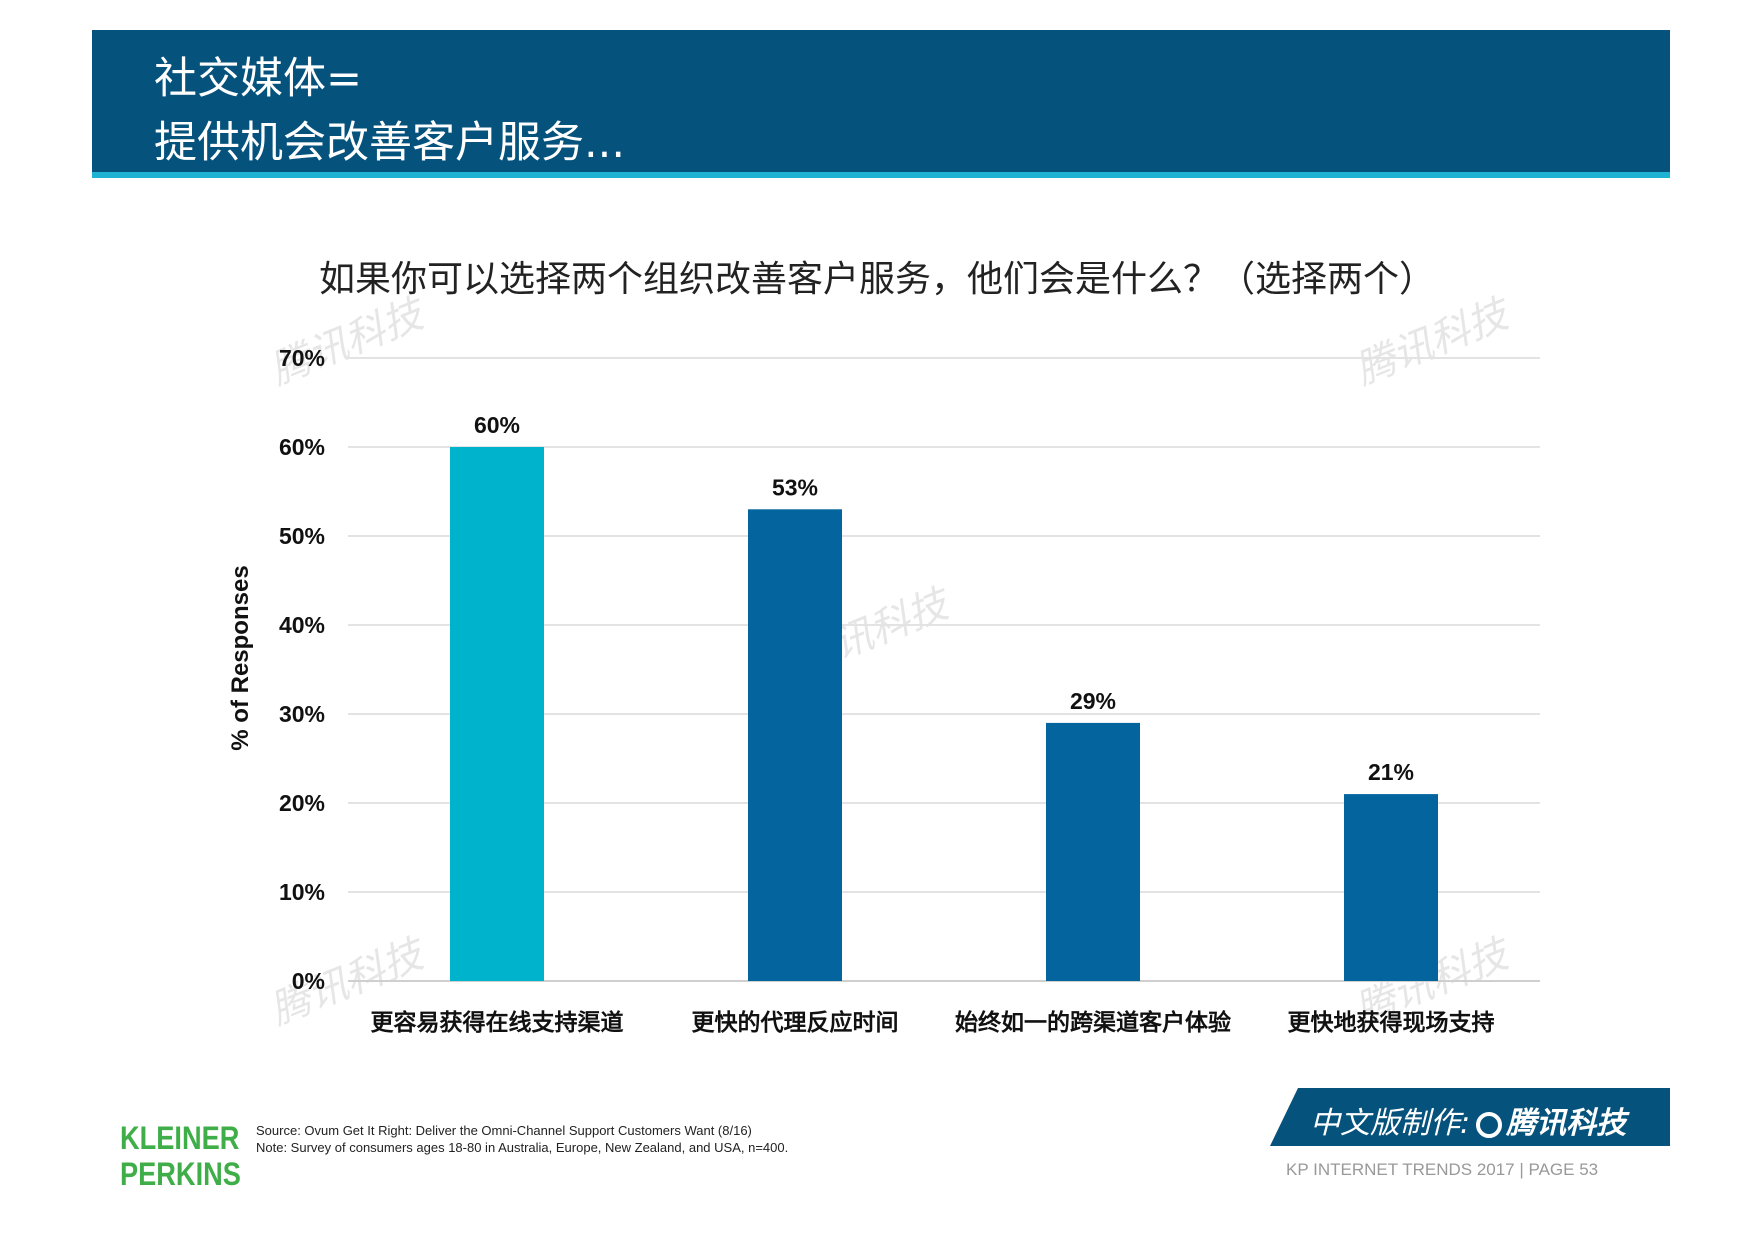 The height and width of the screenshot is (1240, 1754). Describe the element at coordinates (302, 358) in the screenshot. I see `y-tick-label: 70%` at that location.